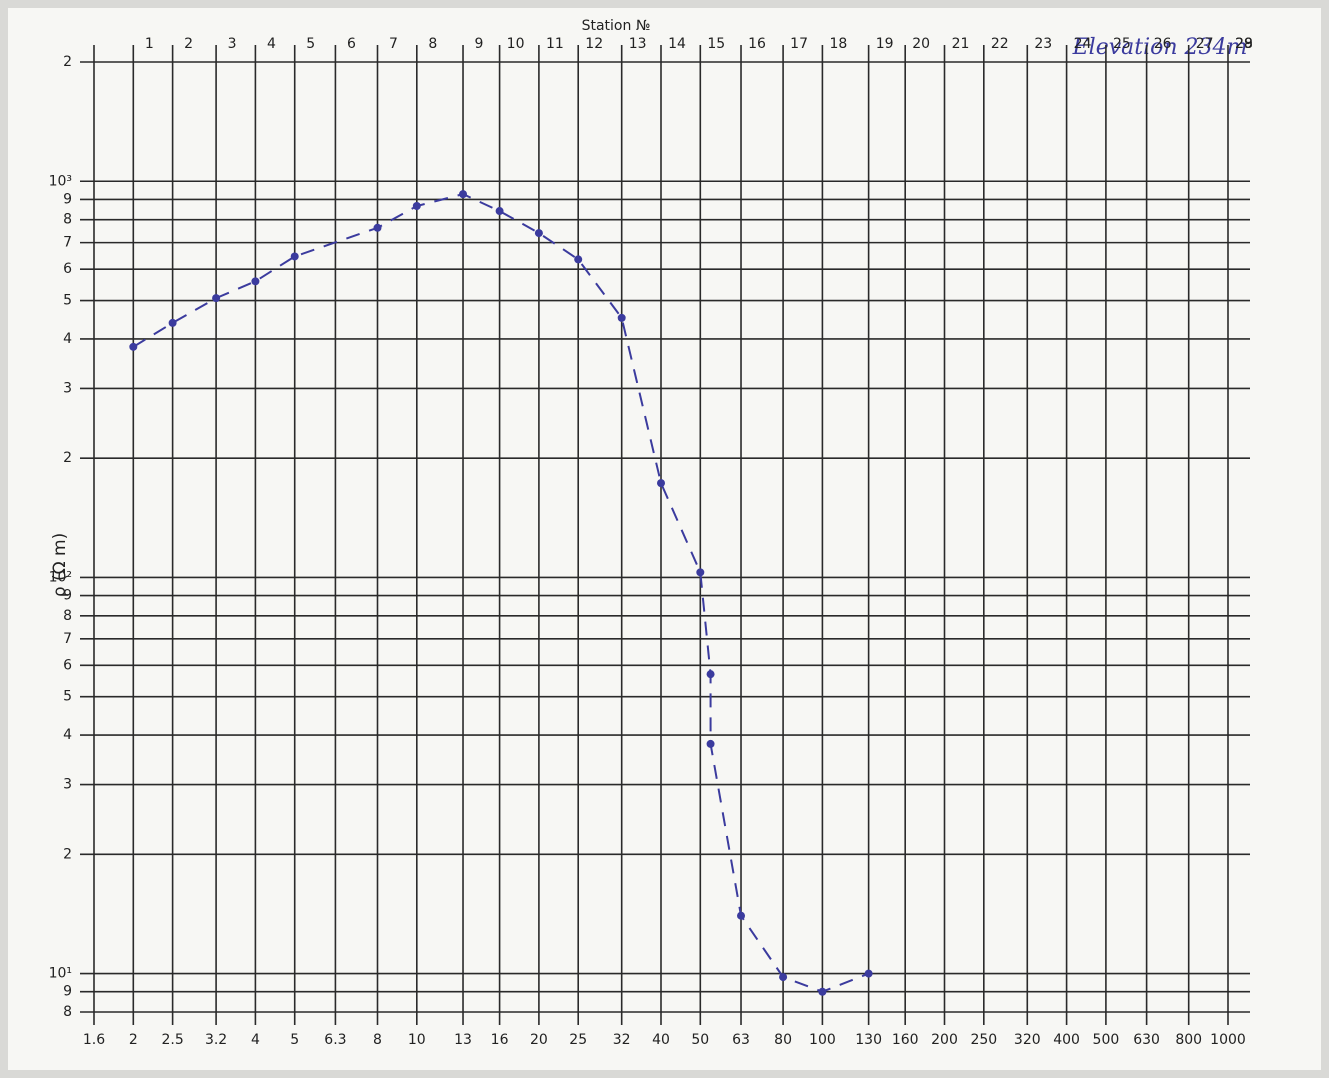  What do you see at coordinates (60, 181) in the screenshot?
I see `y-tick-label: 10³` at bounding box center [60, 181].